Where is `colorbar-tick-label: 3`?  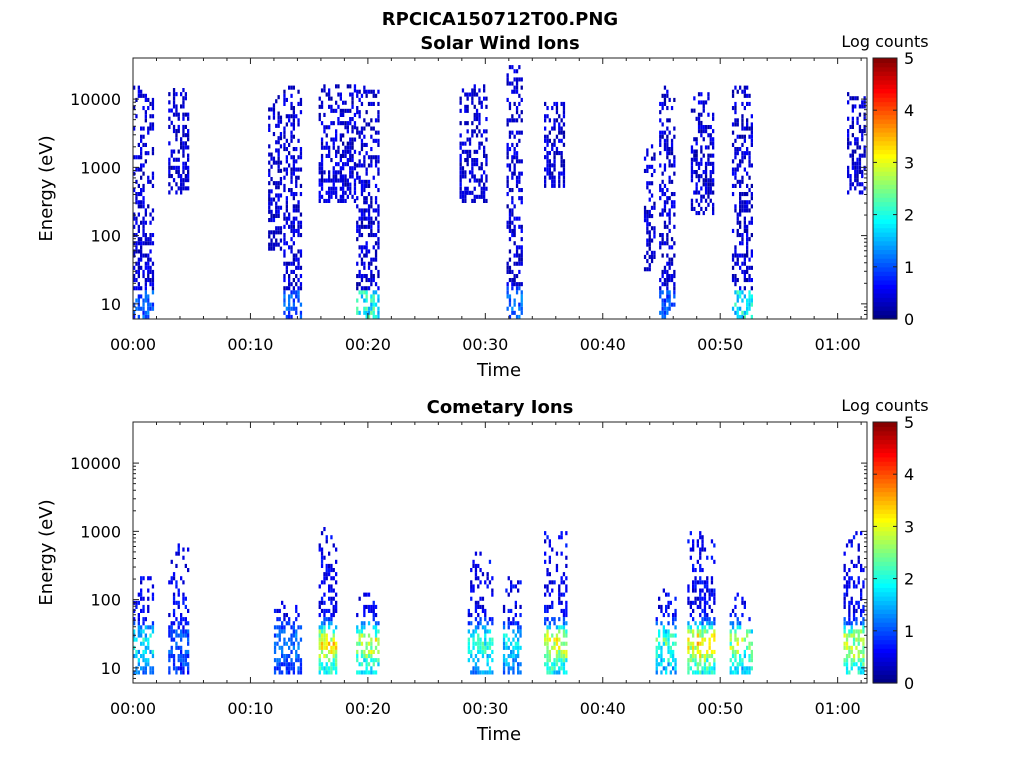
colorbar-tick-label: 3 is located at coordinates (909, 526).